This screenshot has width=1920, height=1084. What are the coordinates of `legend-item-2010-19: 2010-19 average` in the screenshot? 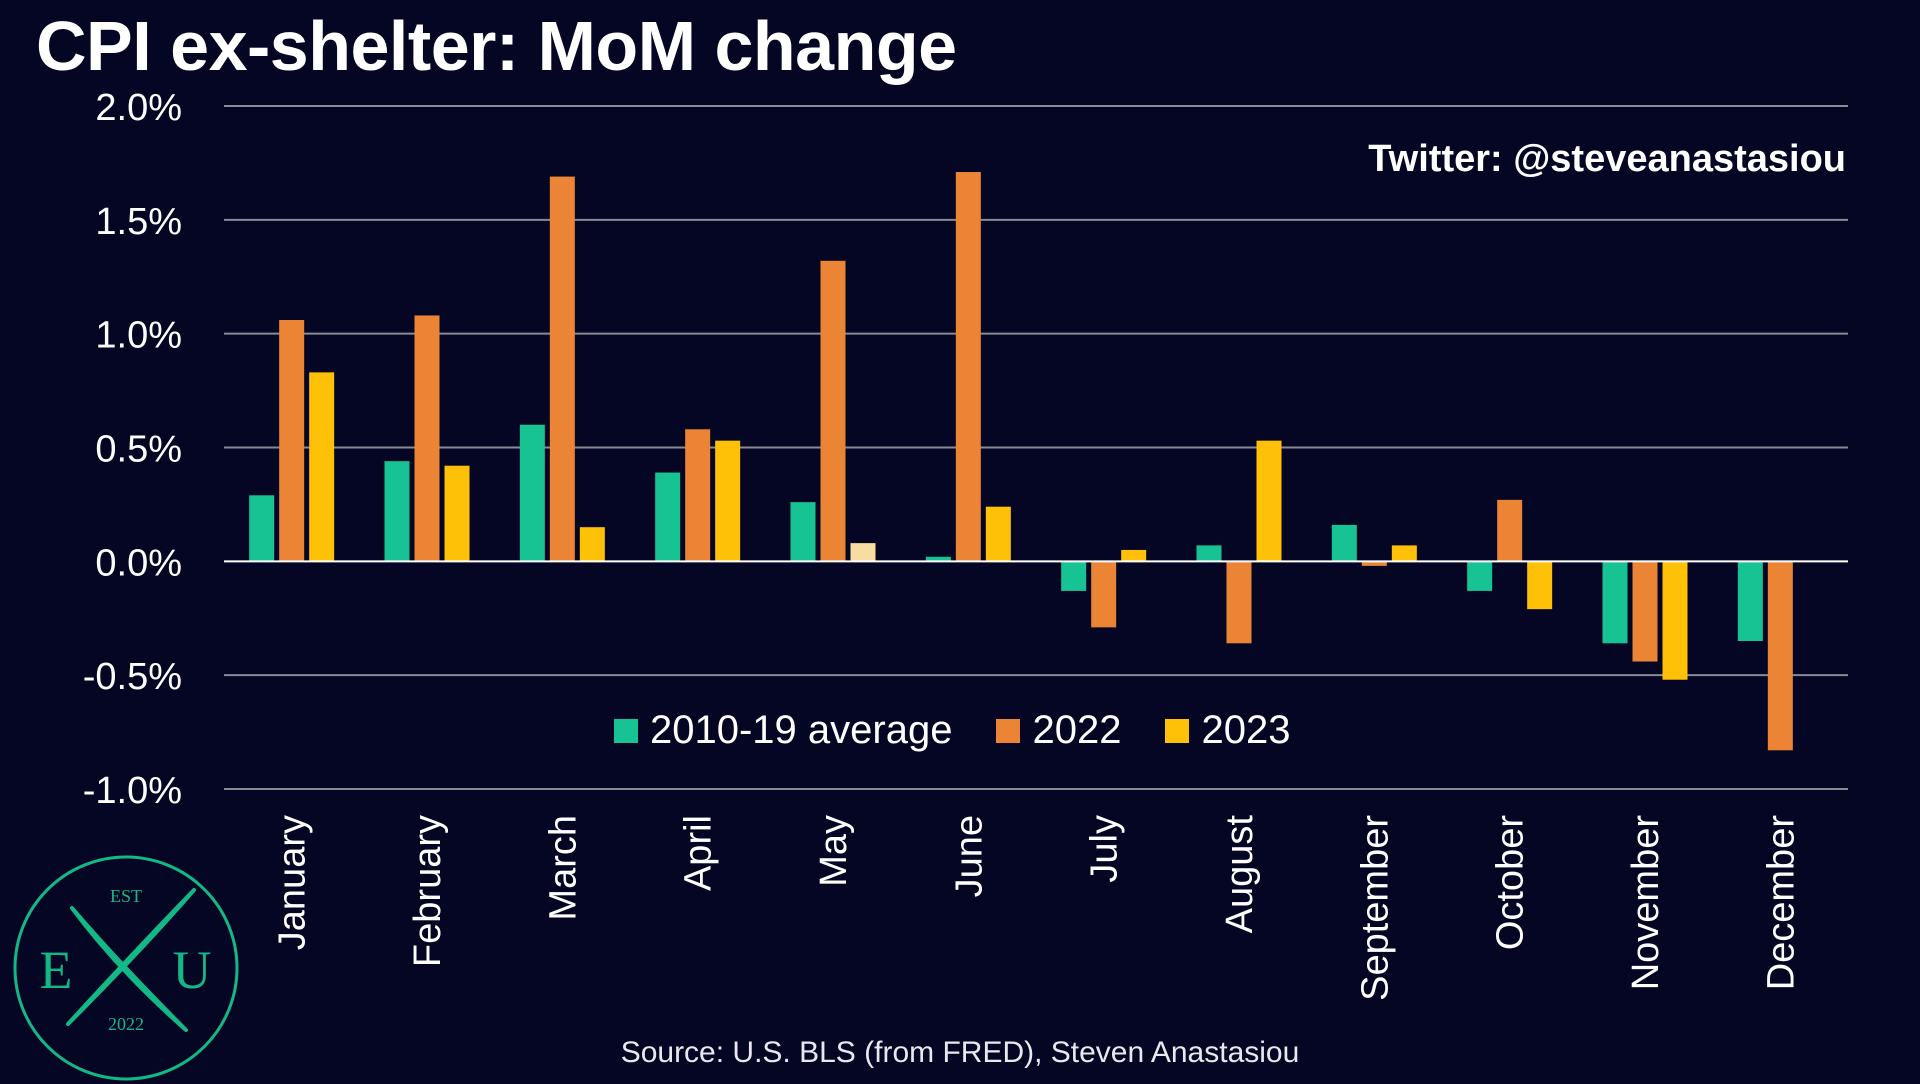 It's located at (783, 730).